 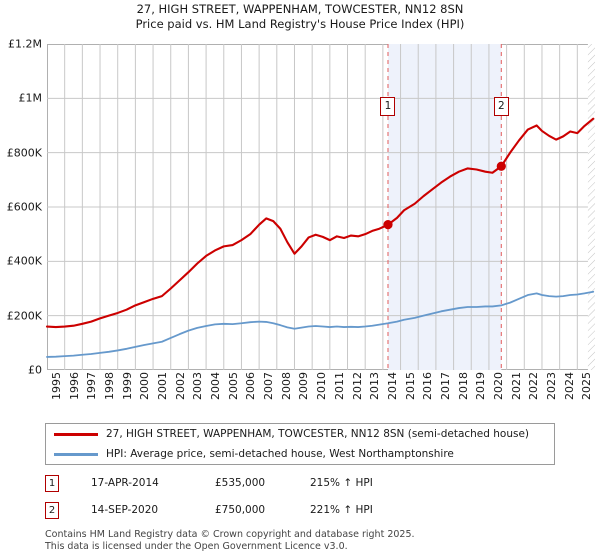 I want to click on x-tick-label: 1997, so click(x=92, y=386).